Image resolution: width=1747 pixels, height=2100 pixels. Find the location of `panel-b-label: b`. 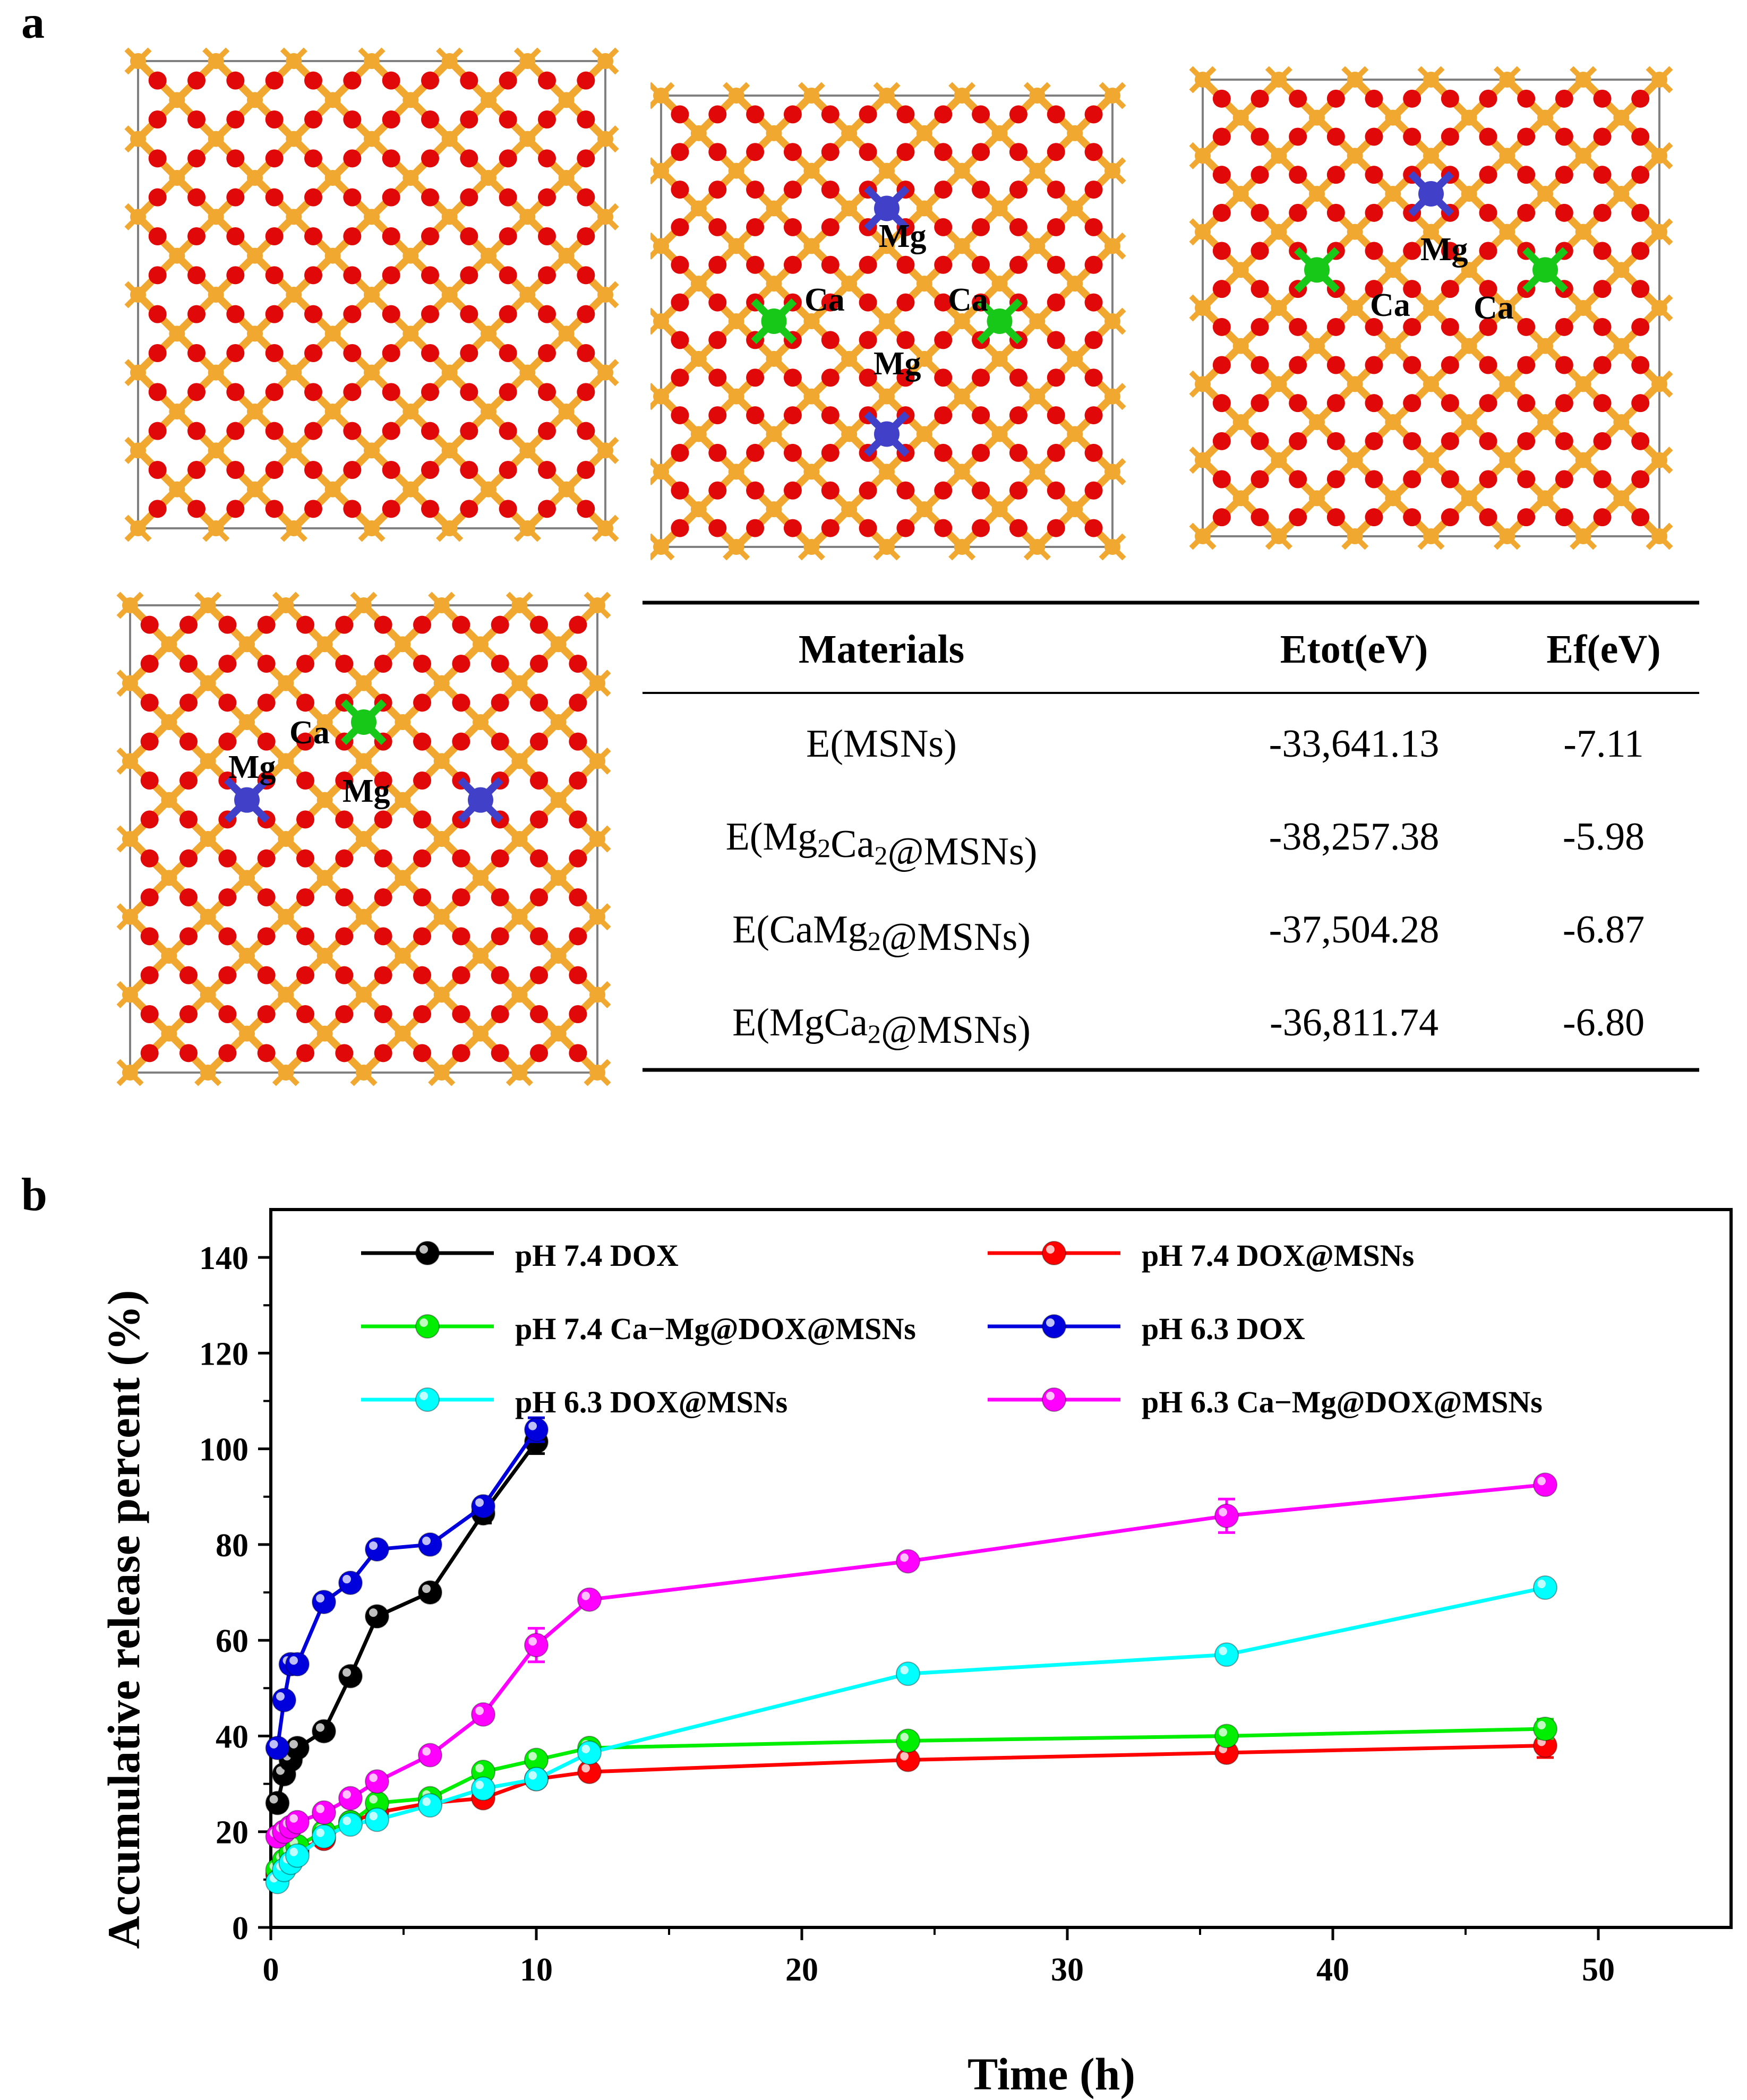

panel-b-label: b is located at coordinates (34, 1195).